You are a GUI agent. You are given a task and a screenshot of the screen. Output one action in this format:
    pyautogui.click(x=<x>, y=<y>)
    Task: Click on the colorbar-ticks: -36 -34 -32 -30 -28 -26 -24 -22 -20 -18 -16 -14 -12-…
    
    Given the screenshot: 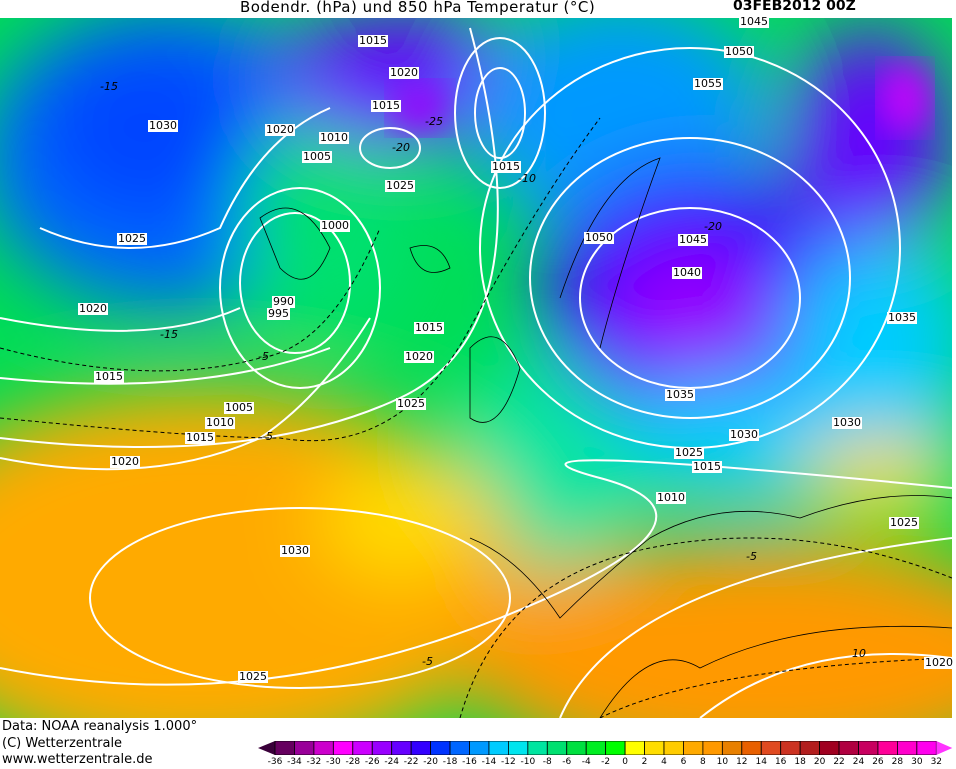 What is the action you would take?
    pyautogui.click(x=478, y=763)
    